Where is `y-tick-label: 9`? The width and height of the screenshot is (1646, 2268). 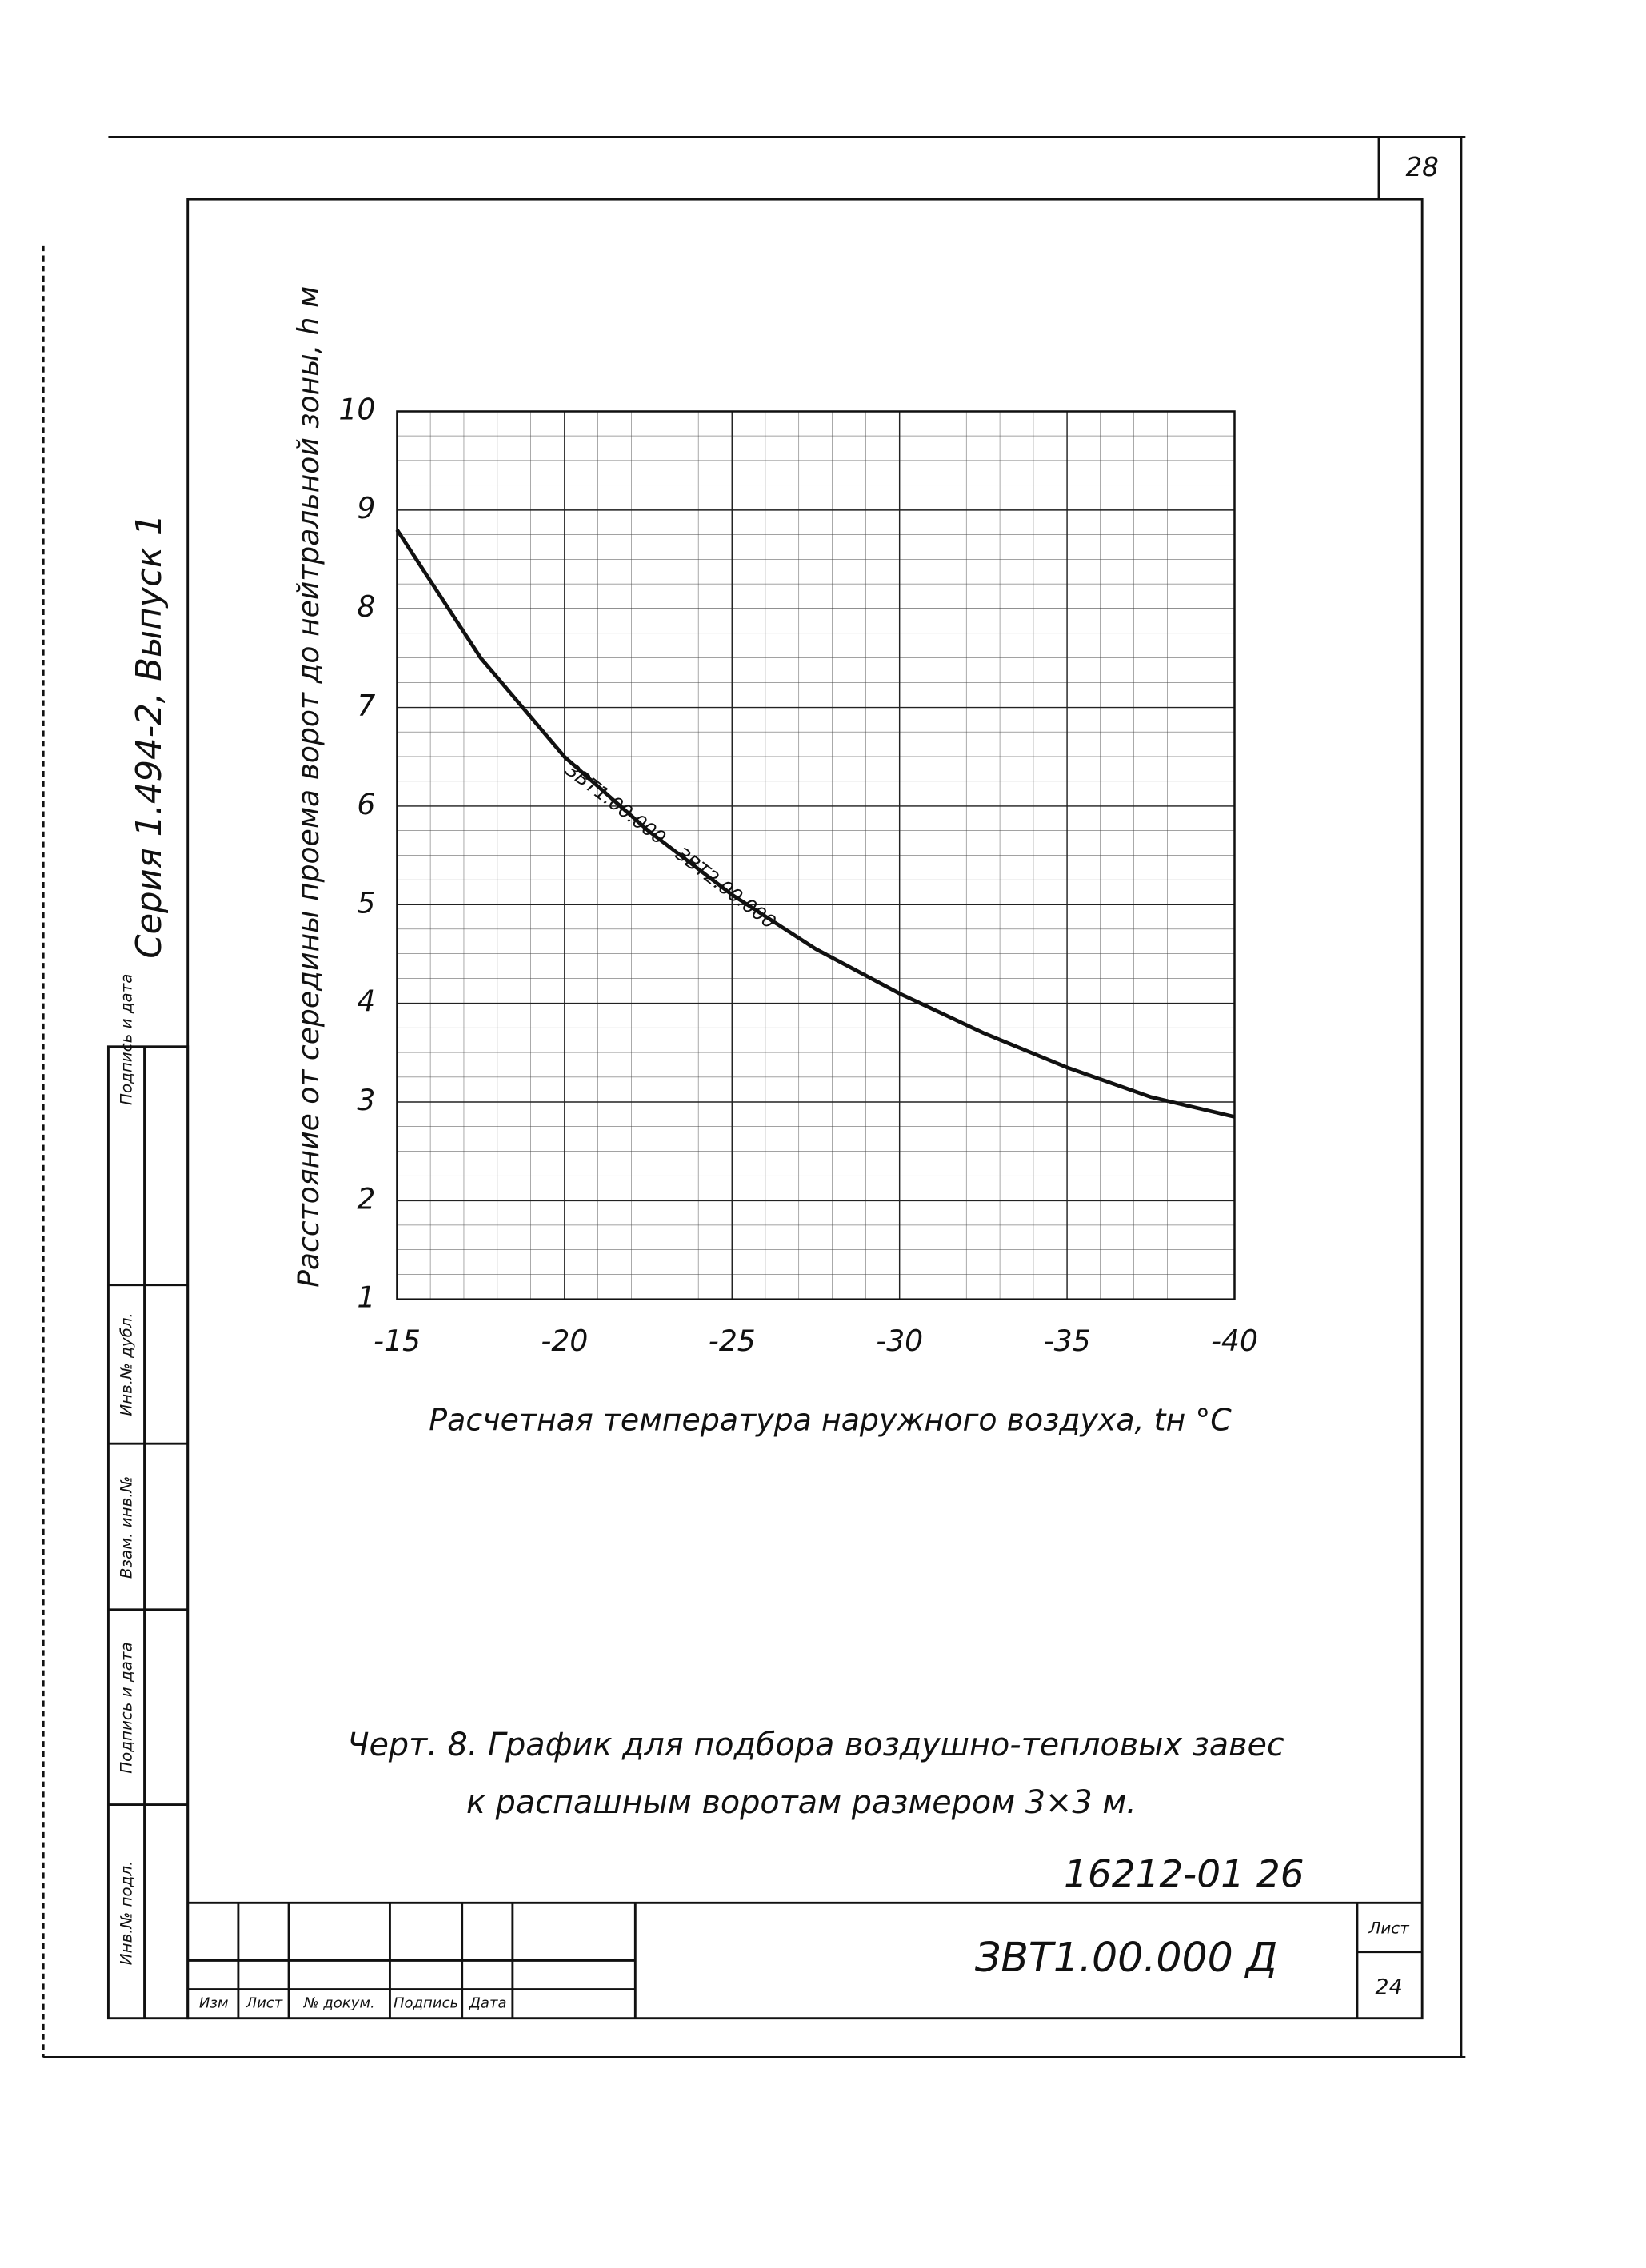 y-tick-label: 9 is located at coordinates (366, 508).